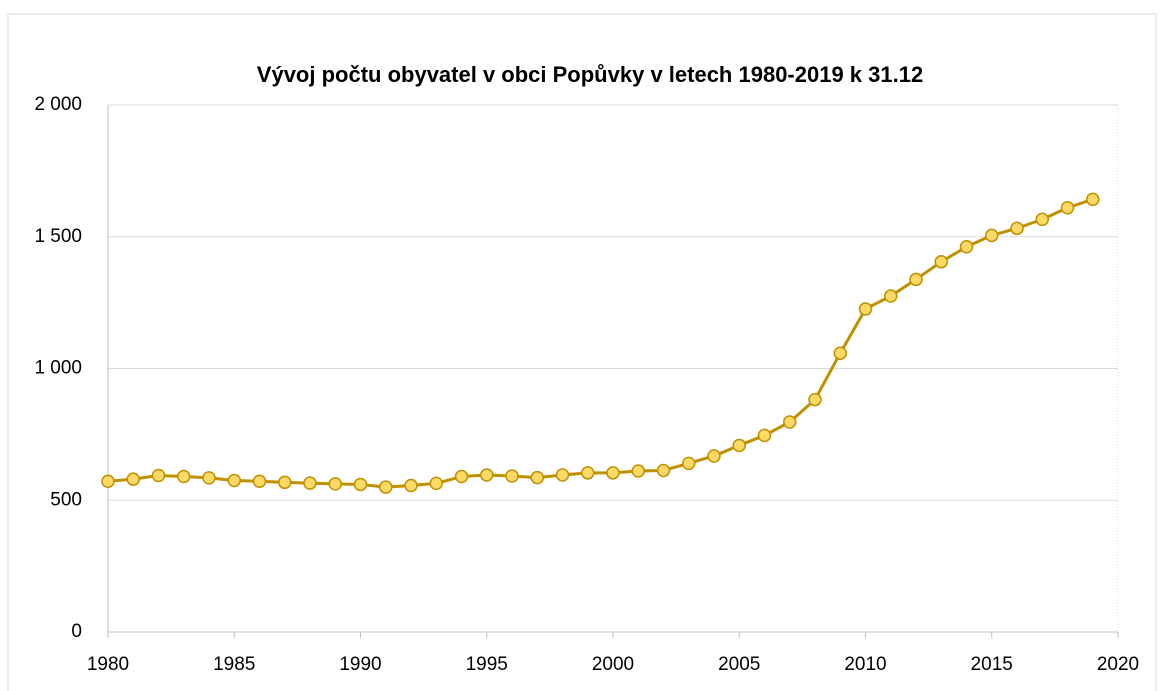 Image resolution: width=1163 pixels, height=691 pixels. What do you see at coordinates (58, 236) in the screenshot?
I see `y-tick-label: 1 500` at bounding box center [58, 236].